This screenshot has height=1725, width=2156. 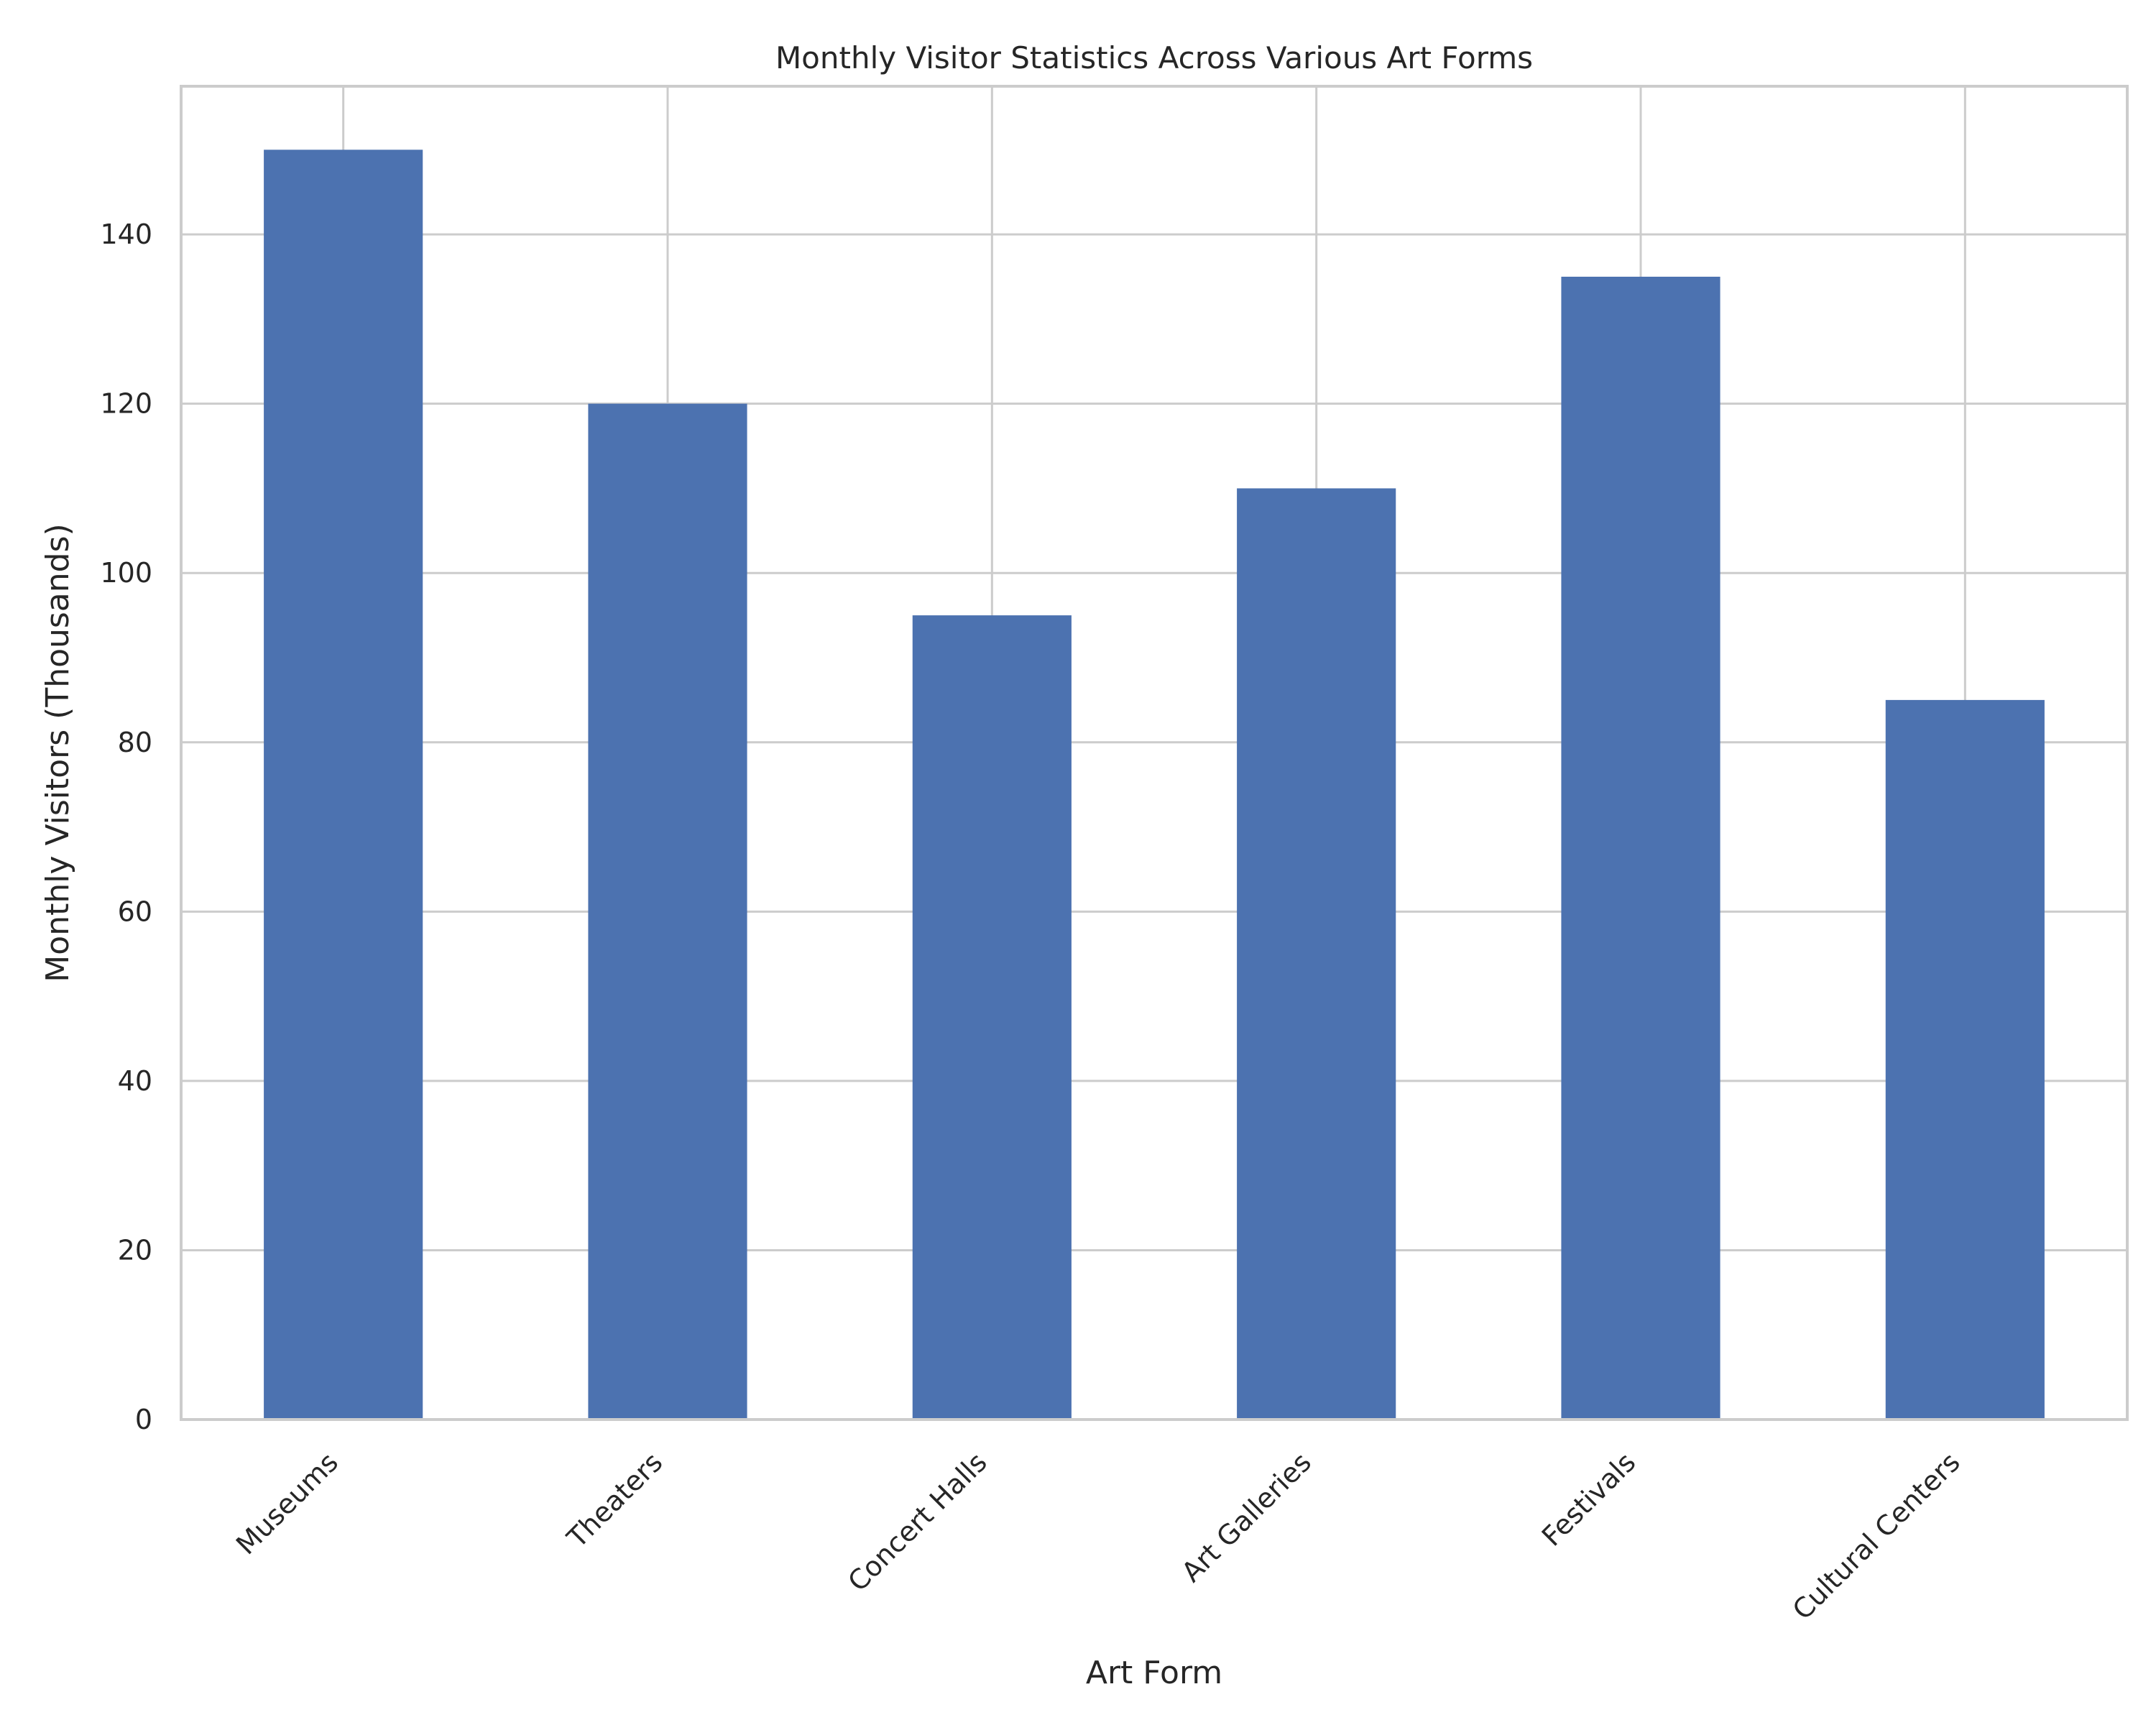 What do you see at coordinates (143, 1419) in the screenshot?
I see `y-tick-label: 0` at bounding box center [143, 1419].